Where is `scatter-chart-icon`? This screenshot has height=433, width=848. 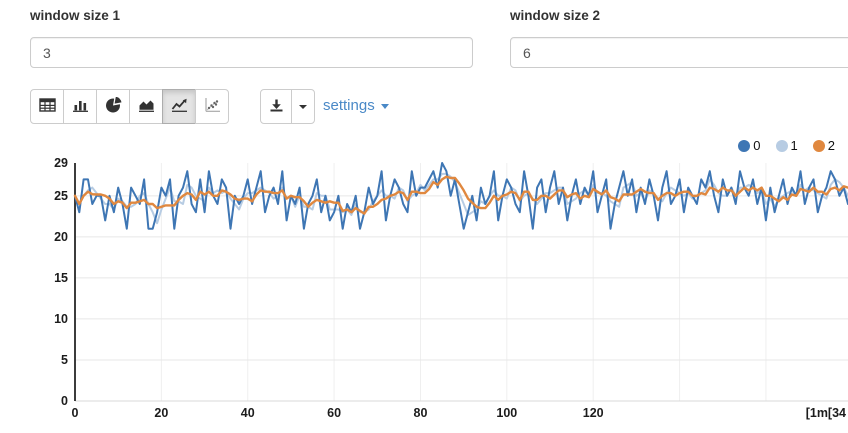 scatter-chart-icon is located at coordinates (212, 106).